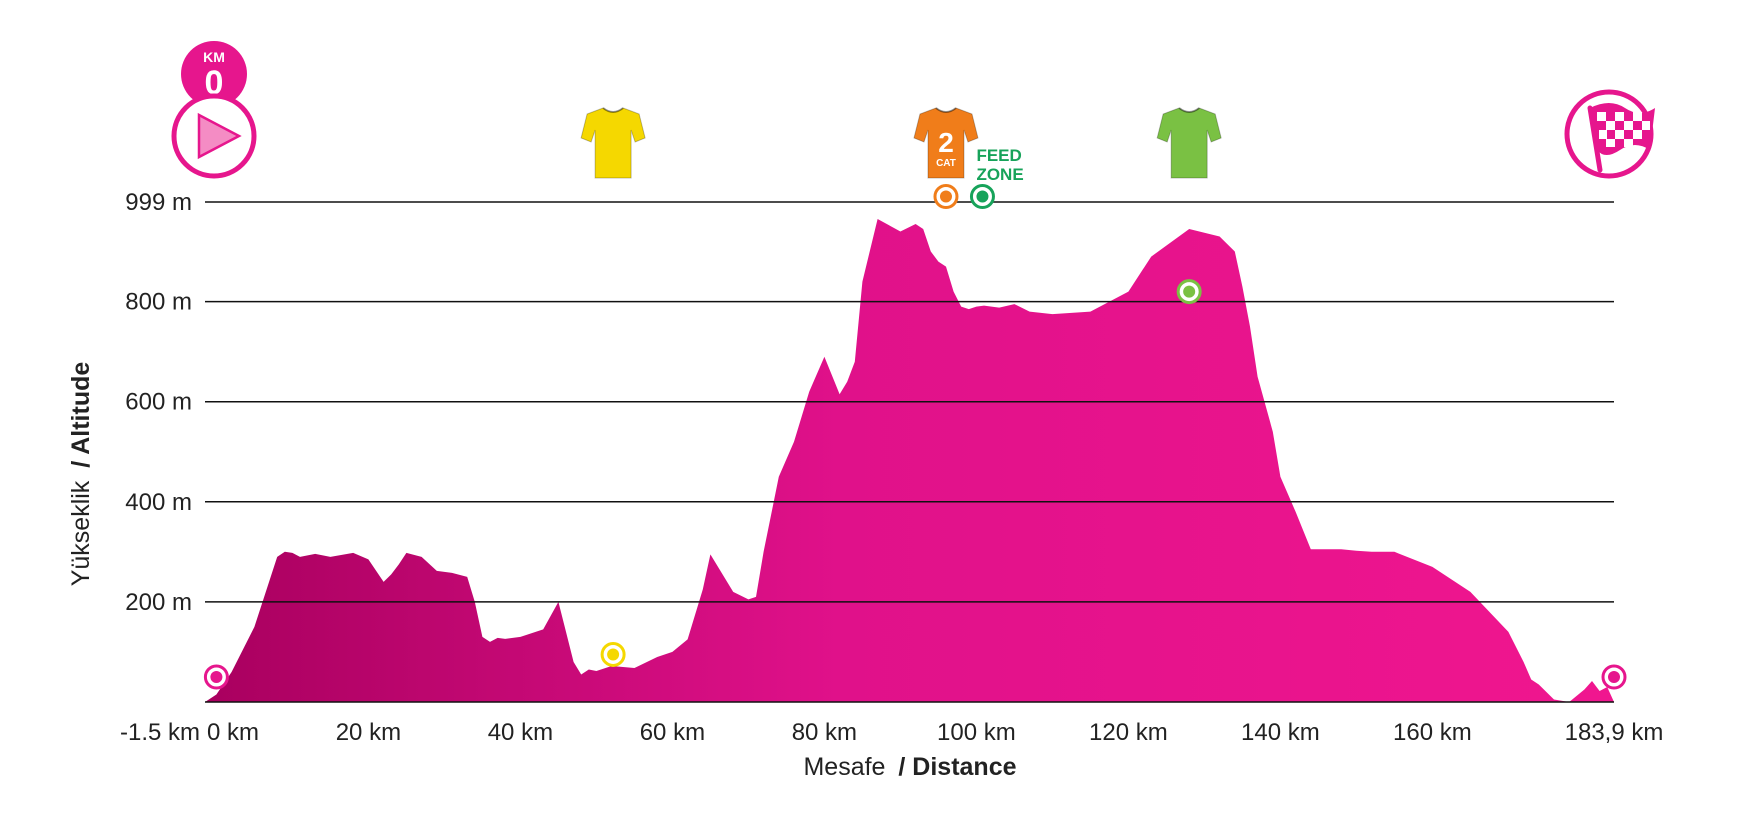 This screenshot has height=824, width=1750. I want to click on km0-badge: KM 0, so click(214, 74).